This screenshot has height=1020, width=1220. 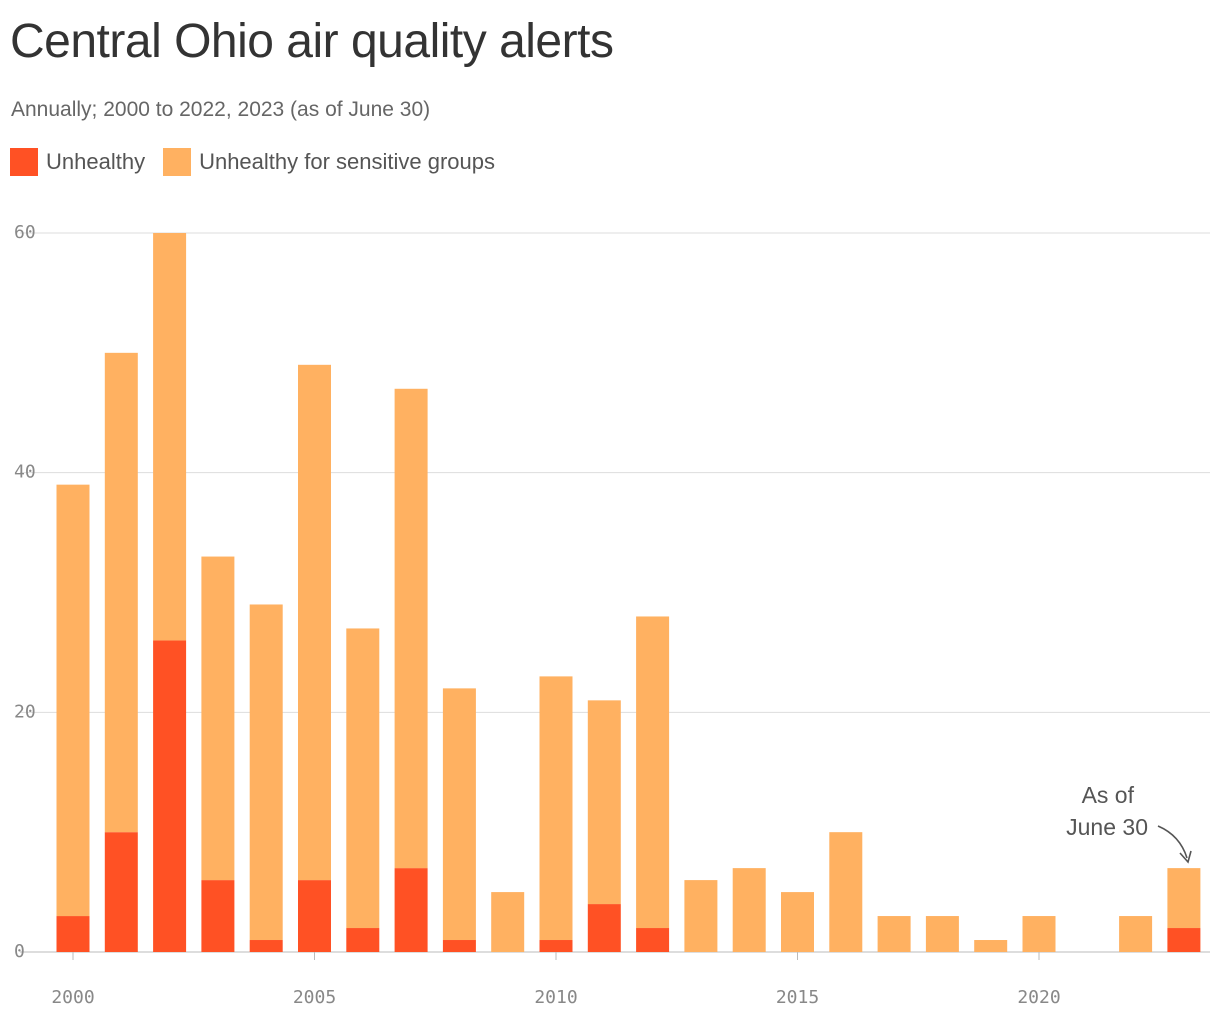 I want to click on y-tick-label: 40, so click(x=25, y=472).